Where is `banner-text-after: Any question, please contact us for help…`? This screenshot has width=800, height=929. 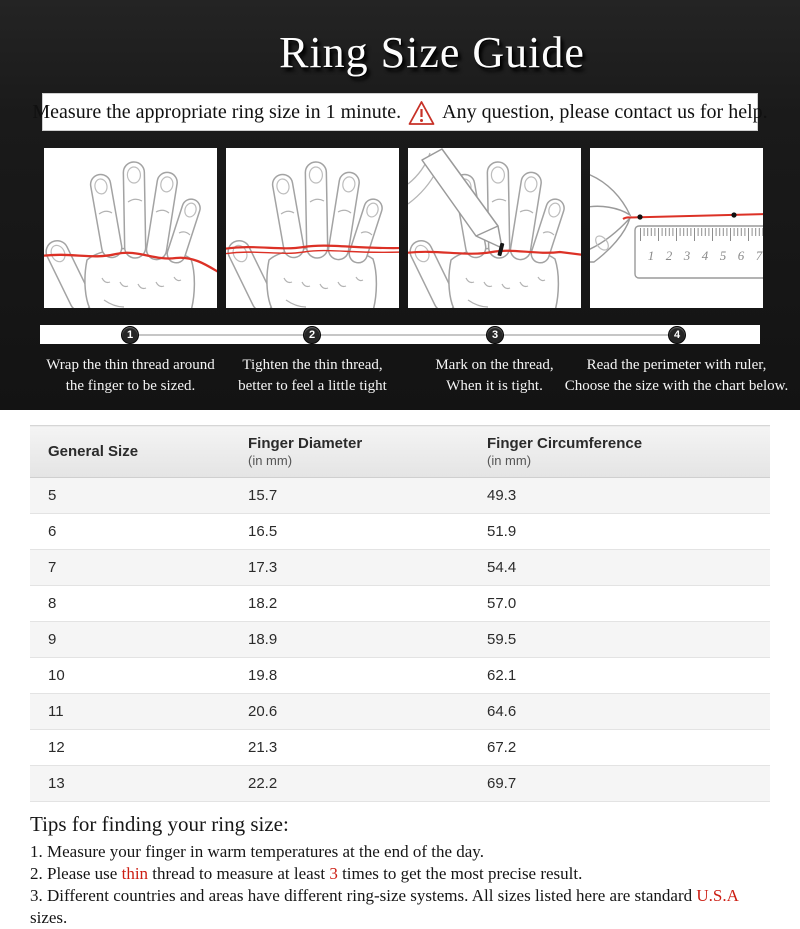
banner-text-after: Any question, please contact us for help… is located at coordinates (605, 111).